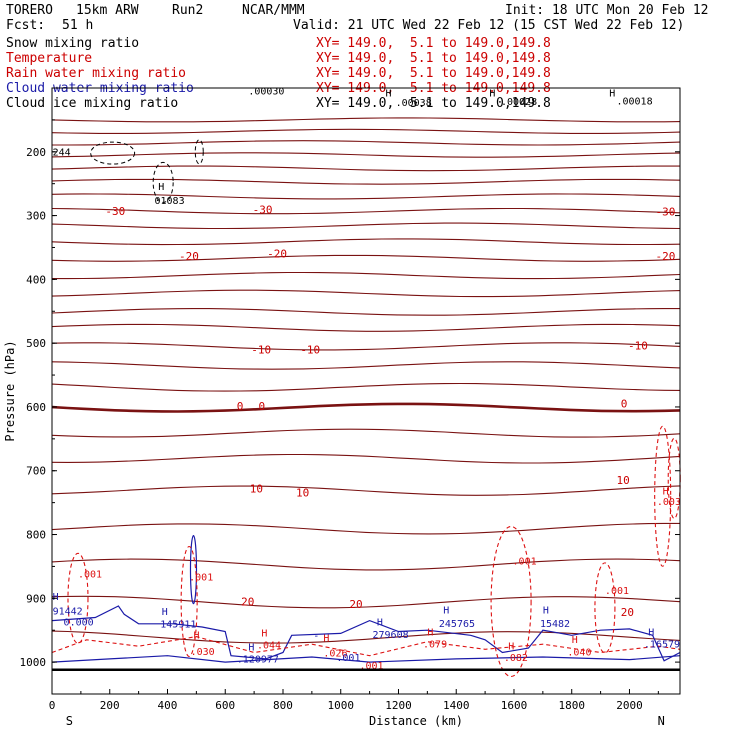 Image resolution: width=740 pixels, height=740 pixels. I want to click on x-tick-label: 2000, so click(629, 705).